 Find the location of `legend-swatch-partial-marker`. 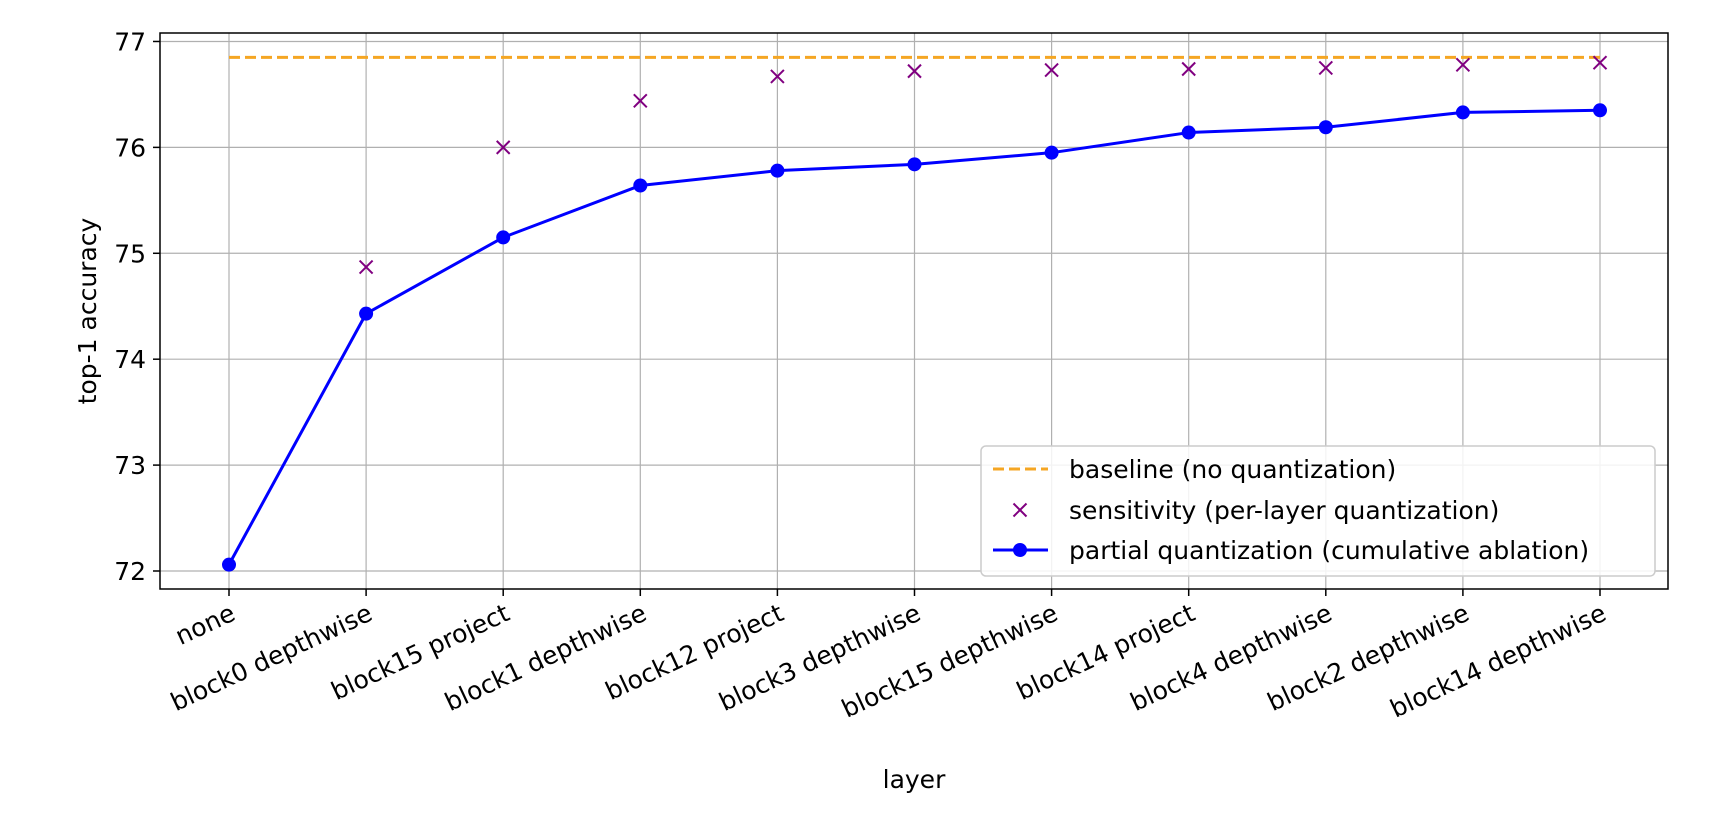

legend-swatch-partial-marker is located at coordinates (1020, 550).